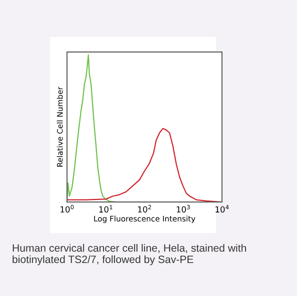 The image size is (297, 296). I want to click on text: Human cervical cancer cell line, Hela, stained with biotinylated TS2/7, followed by Sav-PE, so click(129, 255).